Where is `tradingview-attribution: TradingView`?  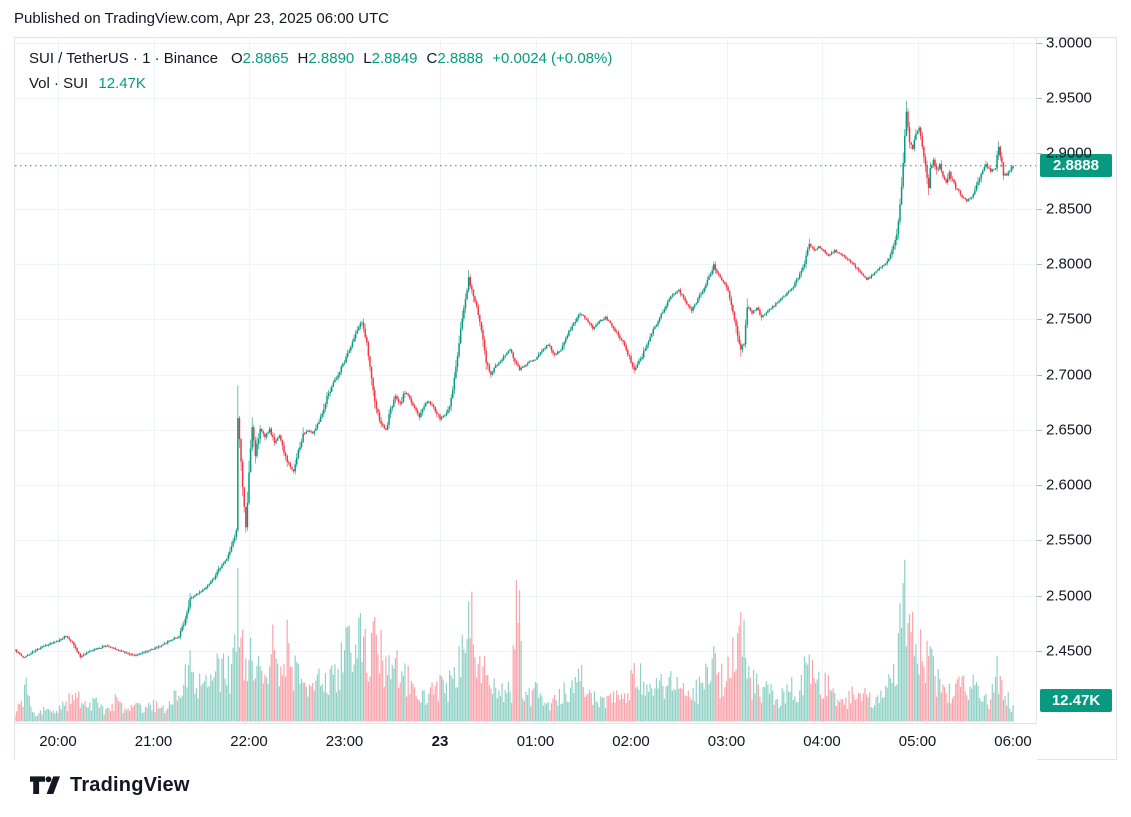
tradingview-attribution: TradingView is located at coordinates (110, 785).